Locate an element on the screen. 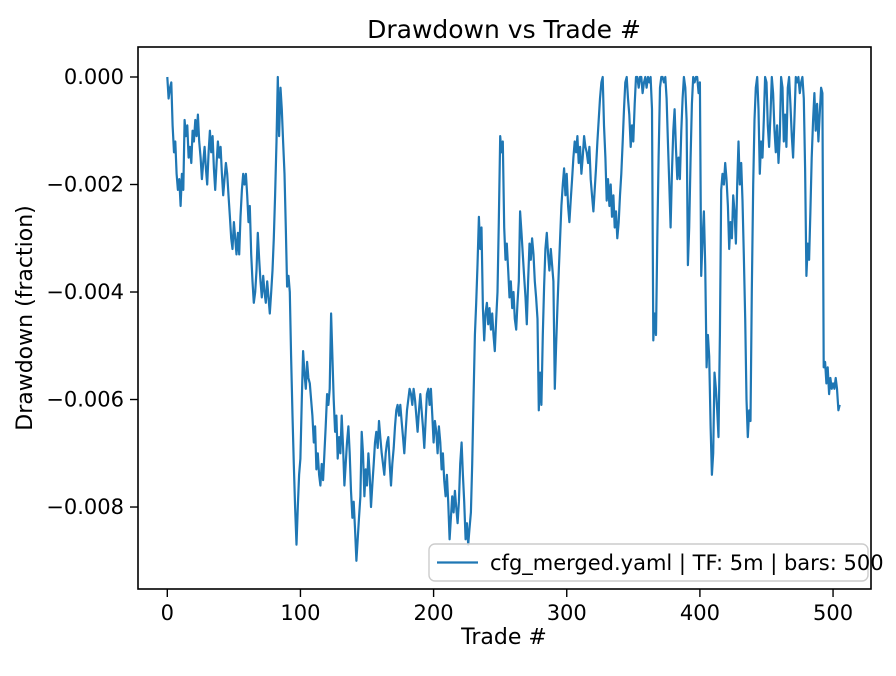  legend-box is located at coordinates (648, 562).